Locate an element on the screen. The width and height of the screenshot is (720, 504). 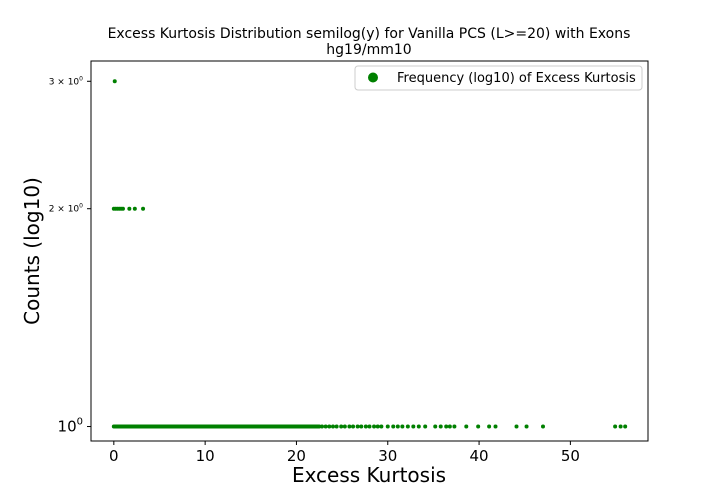
chart-subtitle: hg19/mm10 is located at coordinates (368, 50).